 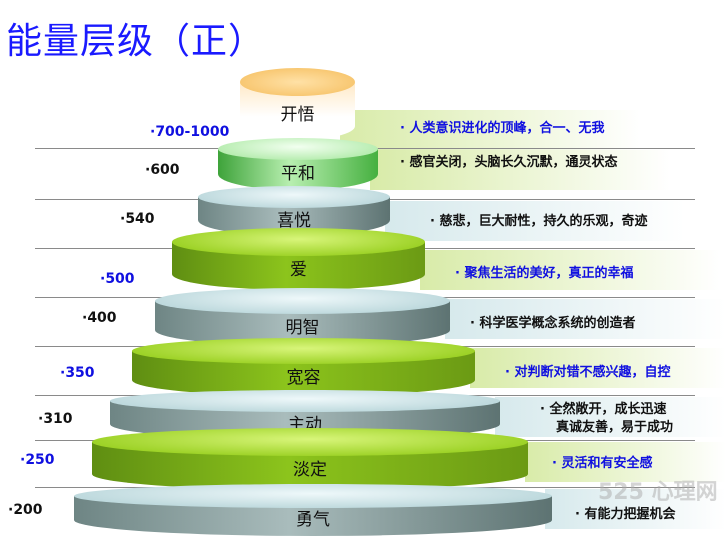 I want to click on tier-9: 勇气, so click(x=313, y=510).